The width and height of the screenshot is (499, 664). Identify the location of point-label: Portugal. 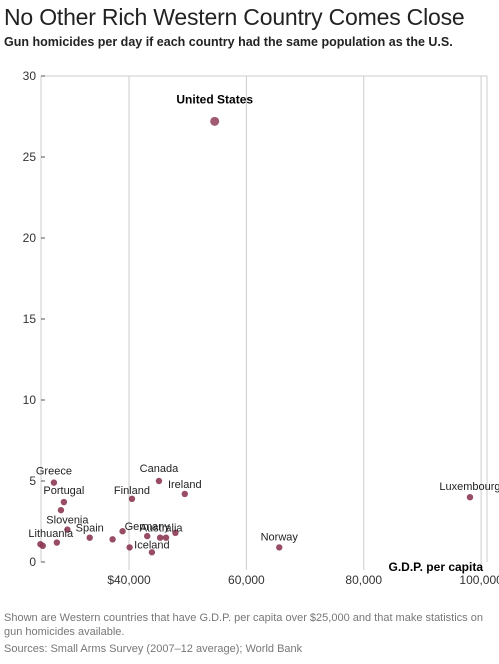
(63, 491).